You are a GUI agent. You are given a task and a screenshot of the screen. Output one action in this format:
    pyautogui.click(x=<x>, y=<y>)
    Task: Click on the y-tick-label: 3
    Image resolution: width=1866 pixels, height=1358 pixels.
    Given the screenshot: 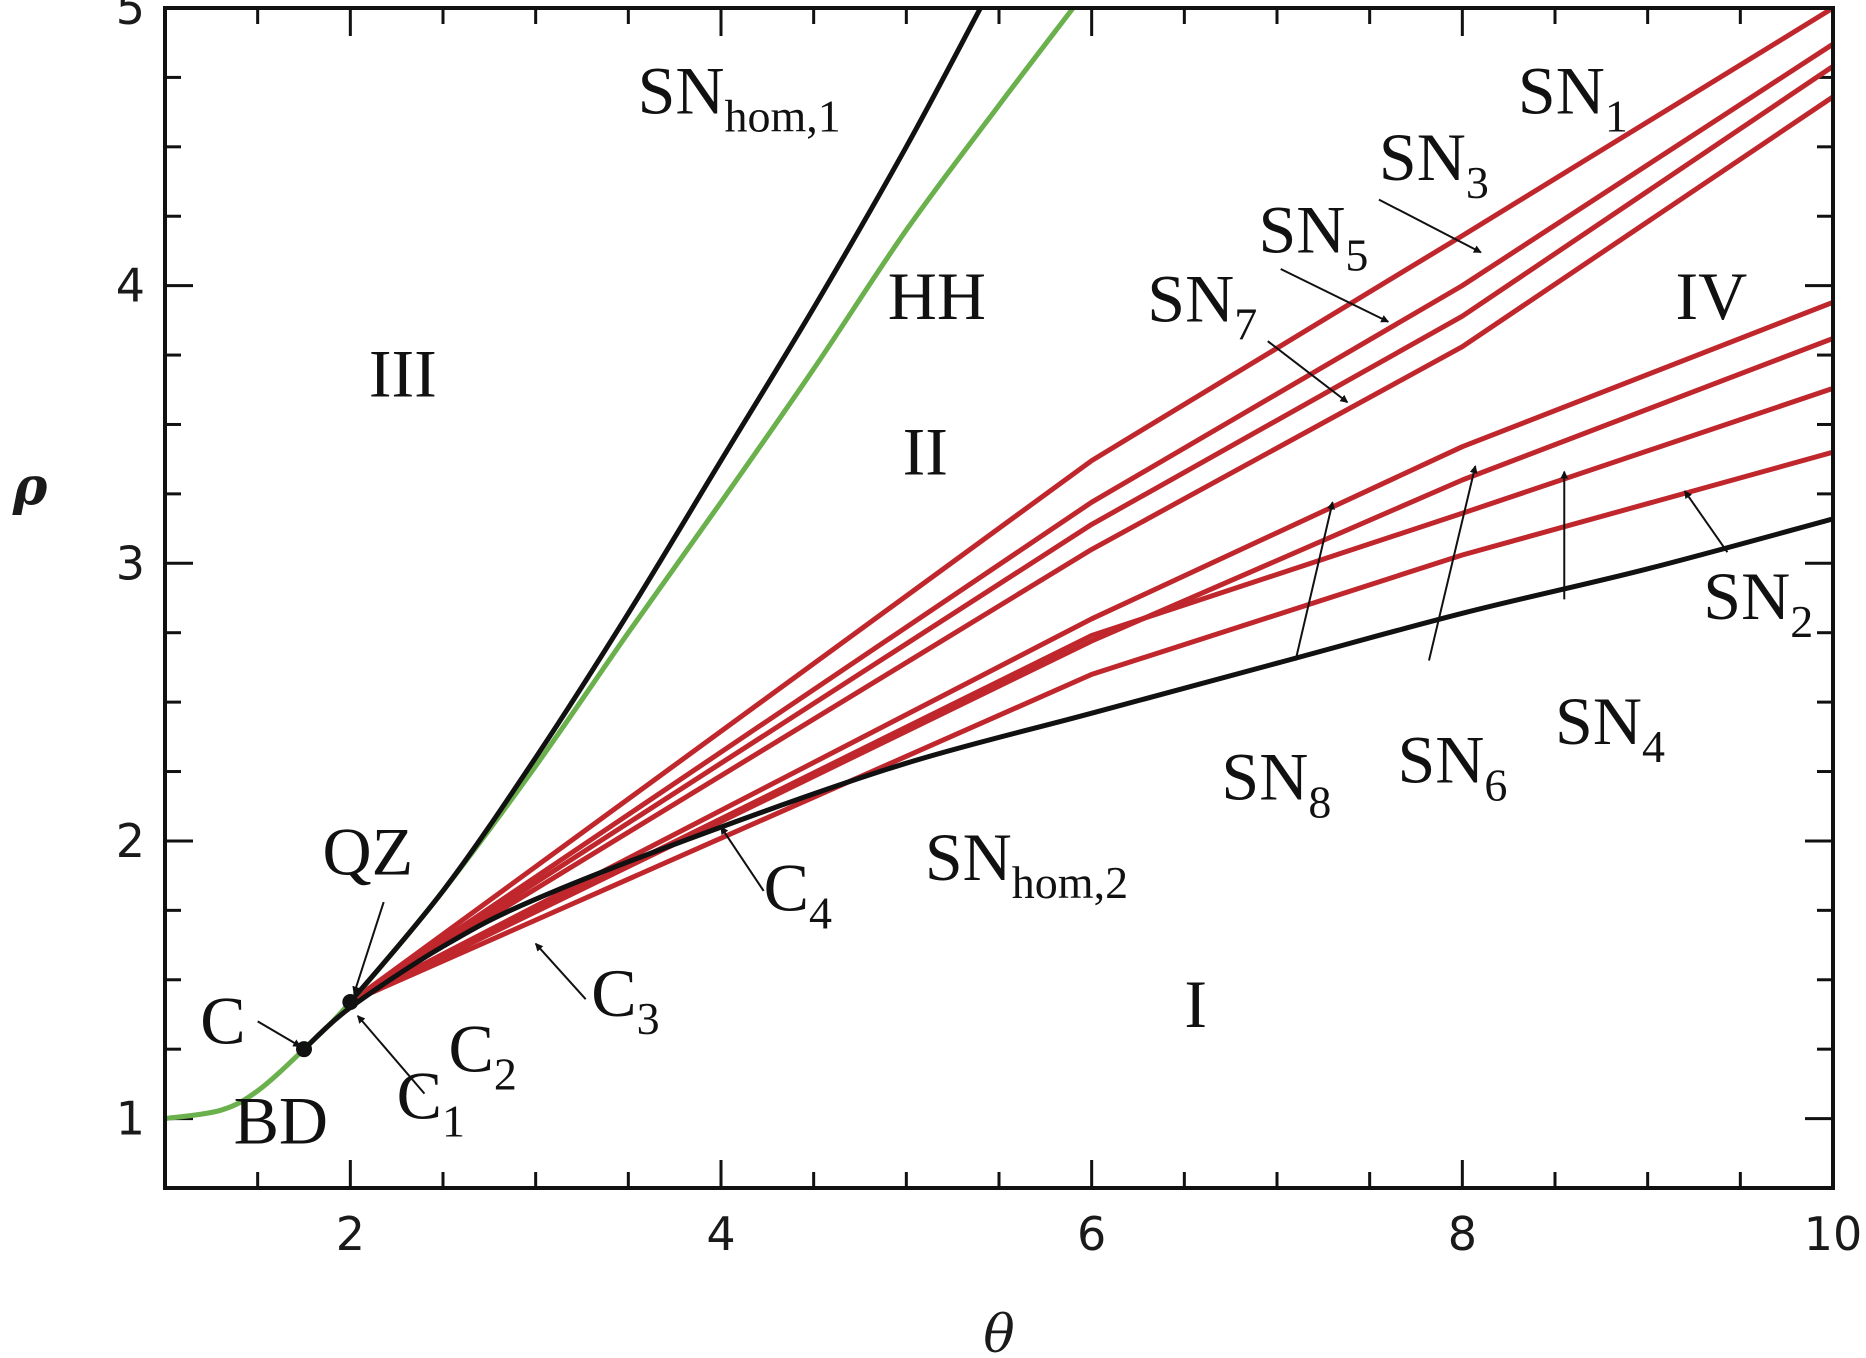 What is the action you would take?
    pyautogui.click(x=130, y=563)
    